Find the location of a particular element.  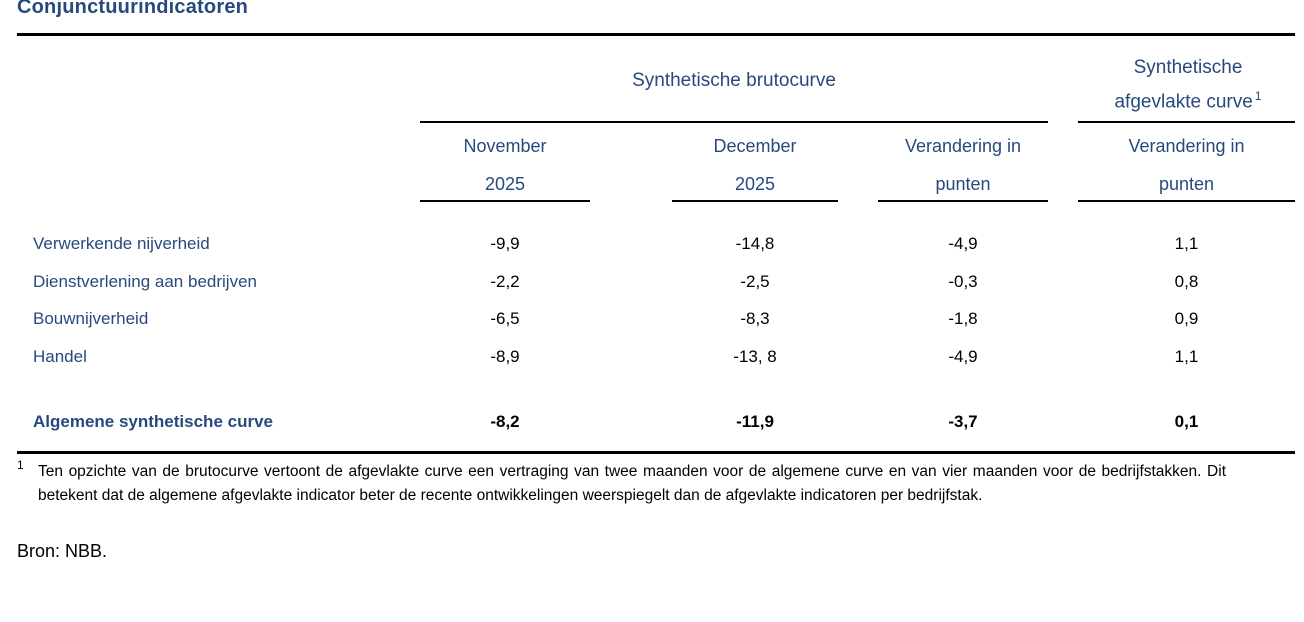

group-header-brutocurve: Synthetische brutocurve is located at coordinates (734, 80).